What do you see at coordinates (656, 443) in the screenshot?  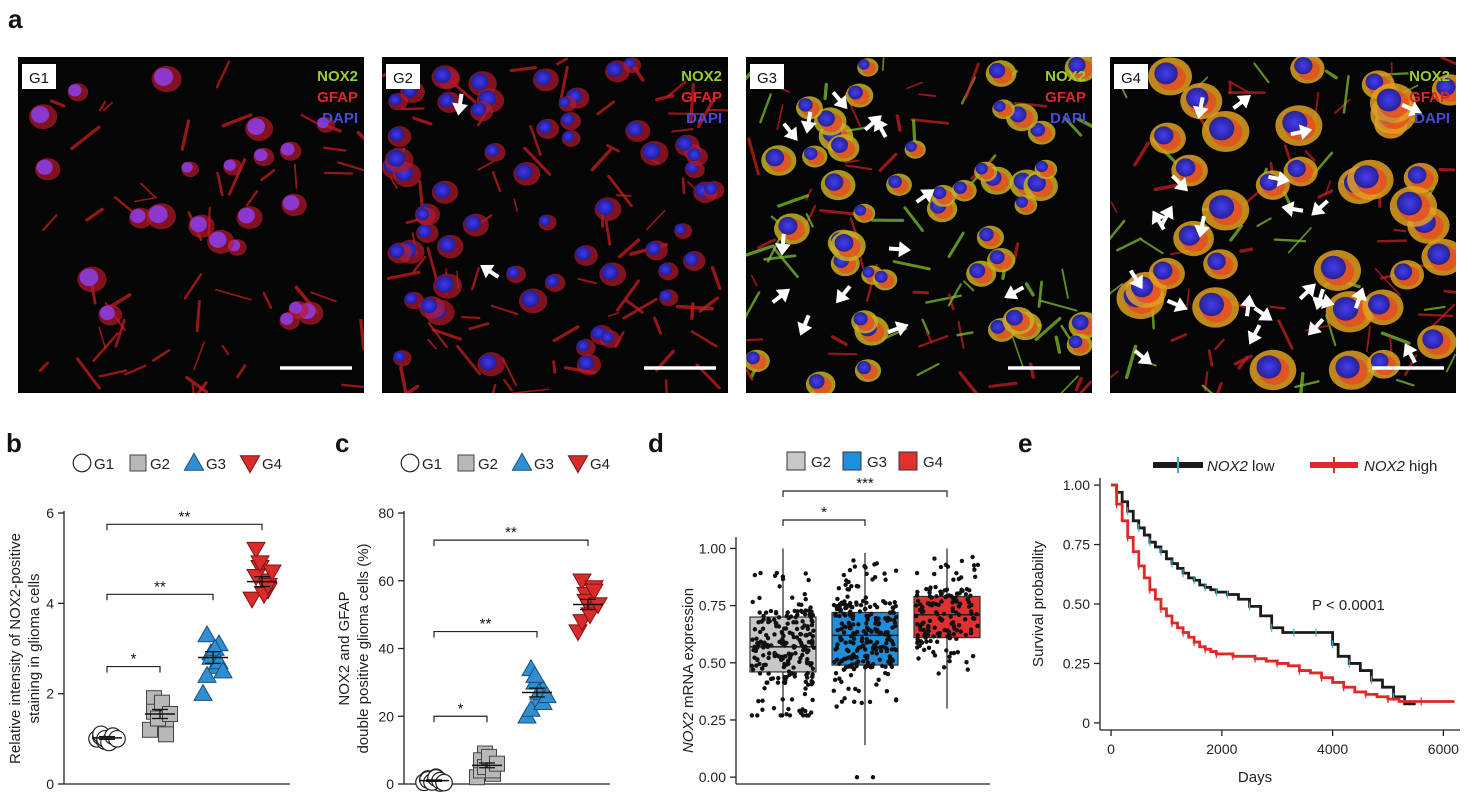 I see `panel-letter-d: d` at bounding box center [656, 443].